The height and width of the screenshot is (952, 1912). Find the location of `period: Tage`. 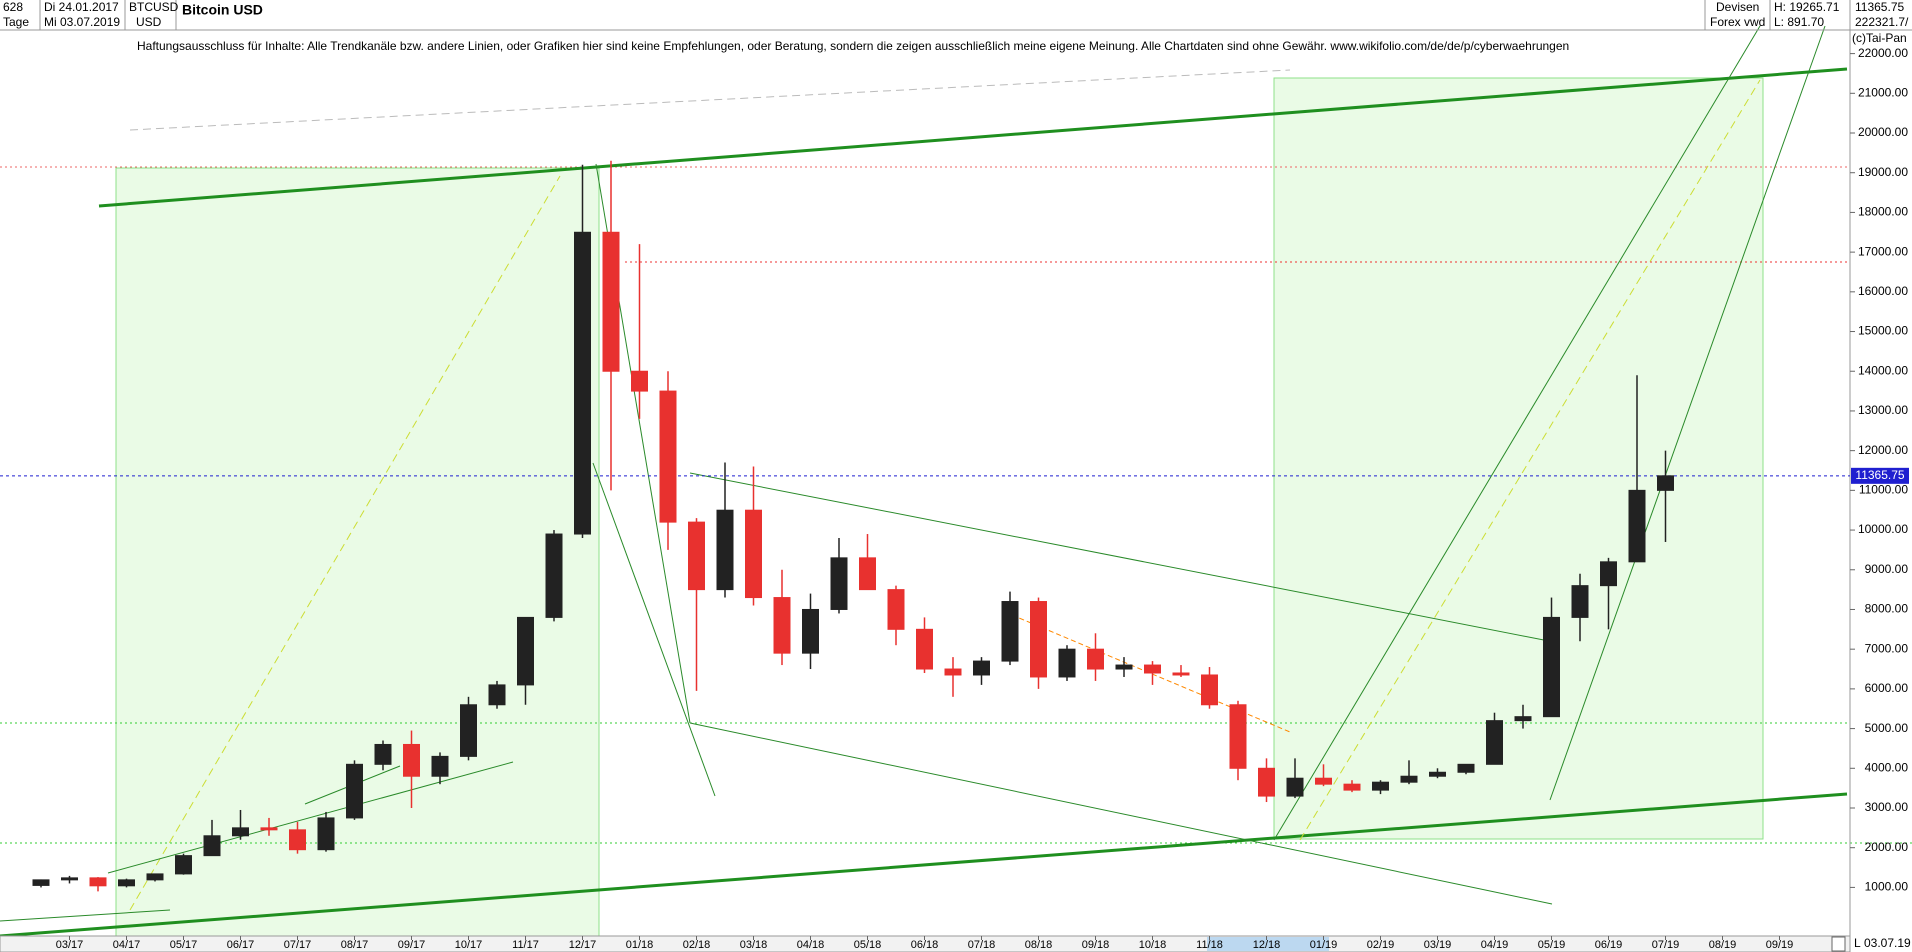

period: Tage is located at coordinates (16, 22).